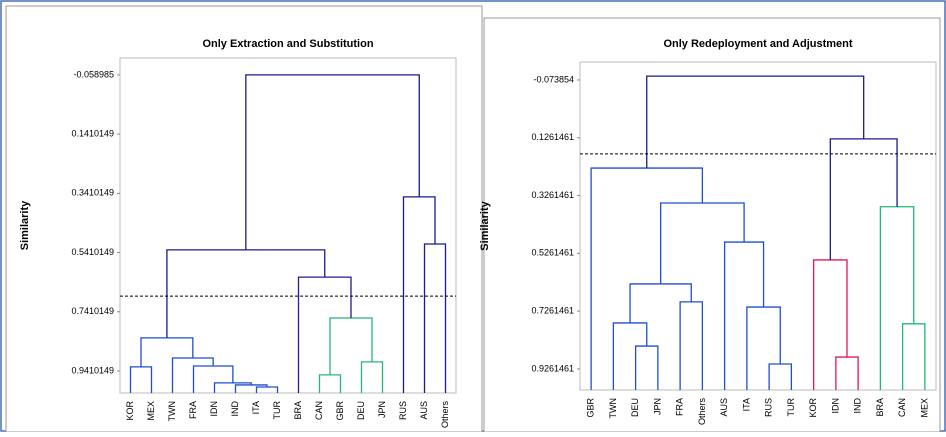 The width and height of the screenshot is (946, 437). I want to click on y-tick-label: -0.058985, so click(93, 74).